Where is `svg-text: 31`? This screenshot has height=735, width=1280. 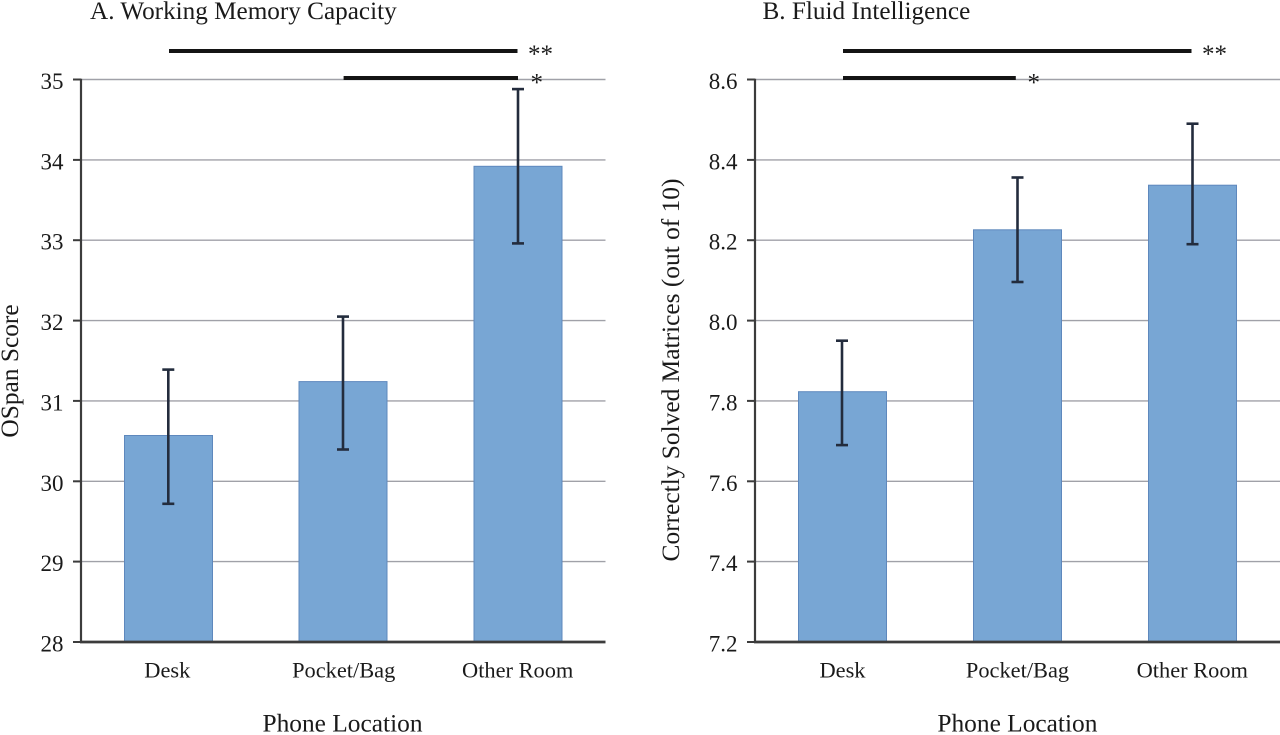 svg-text: 31 is located at coordinates (52, 402).